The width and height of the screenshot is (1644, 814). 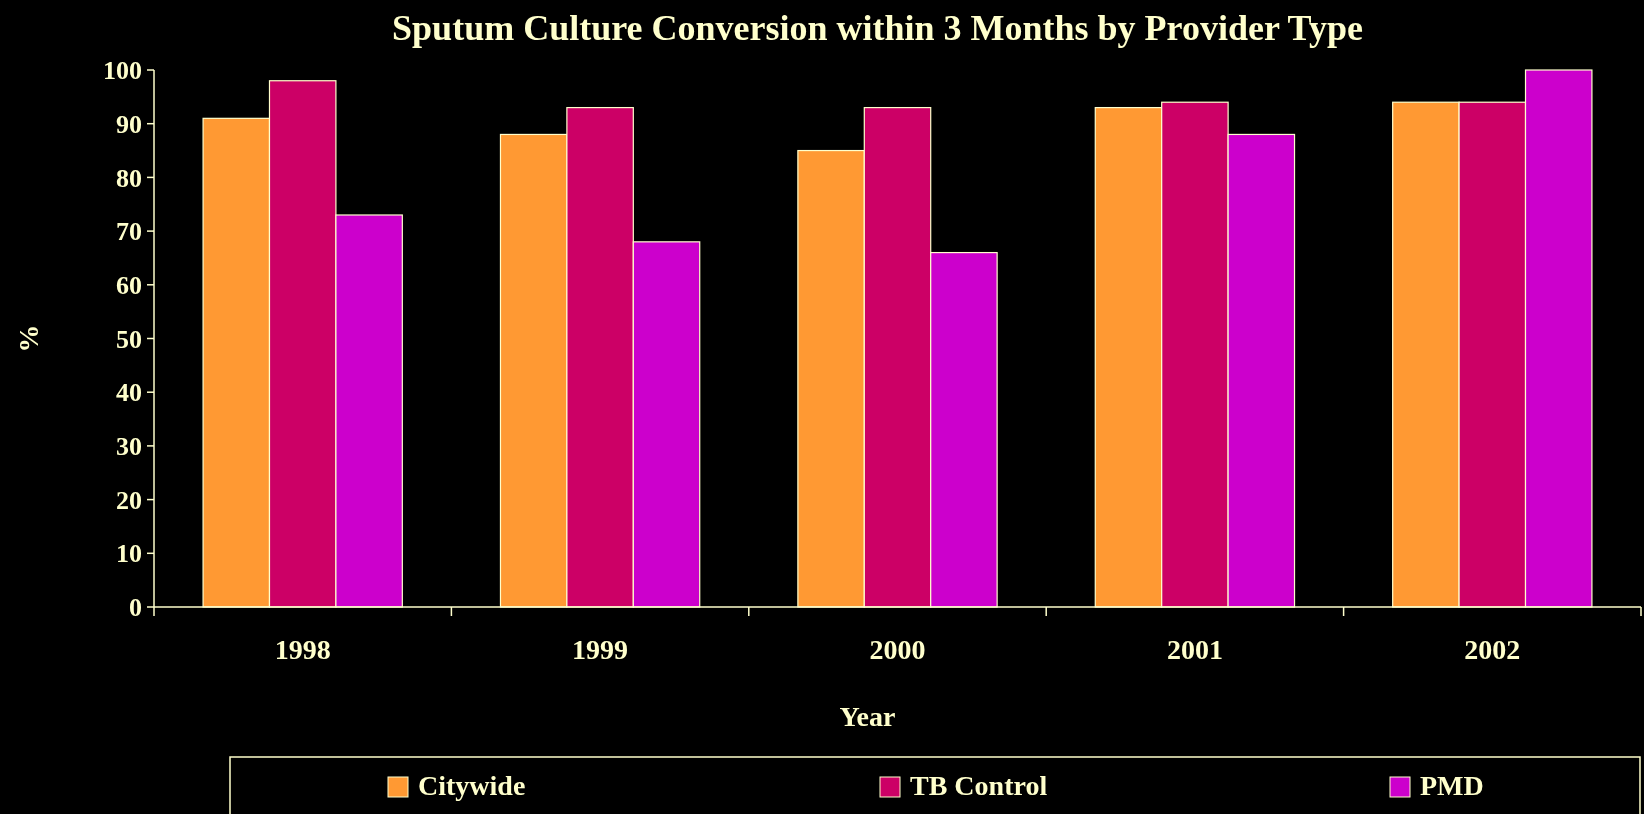 What do you see at coordinates (129, 124) in the screenshot?
I see `y-tick-label: 90` at bounding box center [129, 124].